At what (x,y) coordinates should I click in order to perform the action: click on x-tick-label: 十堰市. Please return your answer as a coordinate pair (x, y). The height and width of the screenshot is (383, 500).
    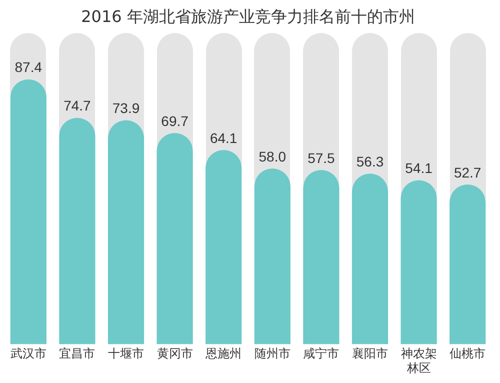
    Looking at the image, I should click on (126, 353).